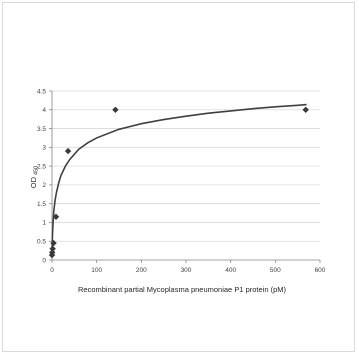 The image size is (359, 356). Describe the element at coordinates (33, 182) in the screenshot. I see `y-axis-title-main: OD` at that location.